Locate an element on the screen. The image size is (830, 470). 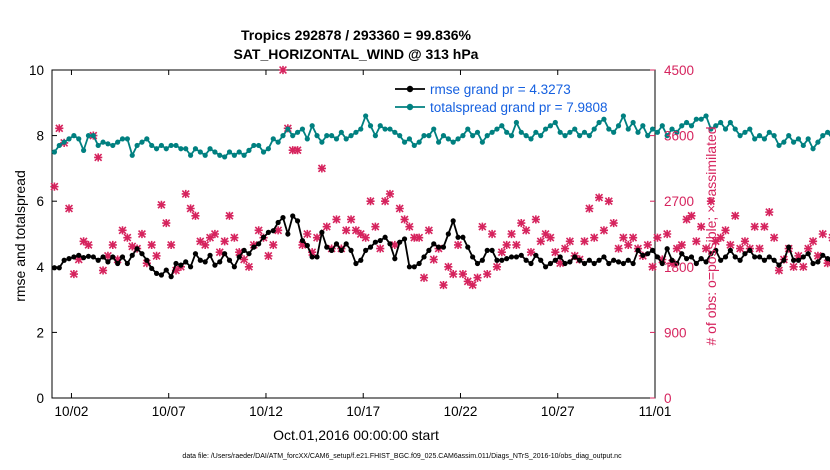
legend-rmse-label: rmse grand pr = 4.3273 is located at coordinates (500, 89).